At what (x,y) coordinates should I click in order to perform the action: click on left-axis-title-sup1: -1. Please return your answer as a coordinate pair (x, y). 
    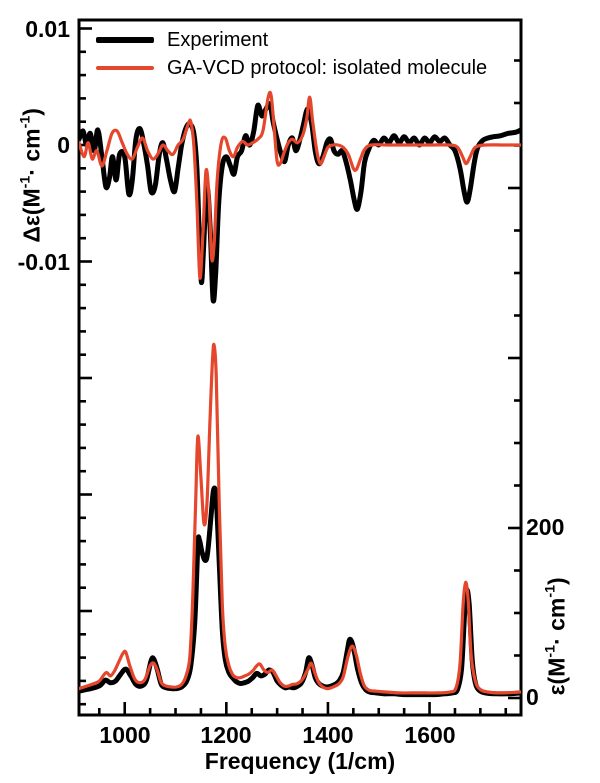
    Looking at the image, I should click on (25, 182).